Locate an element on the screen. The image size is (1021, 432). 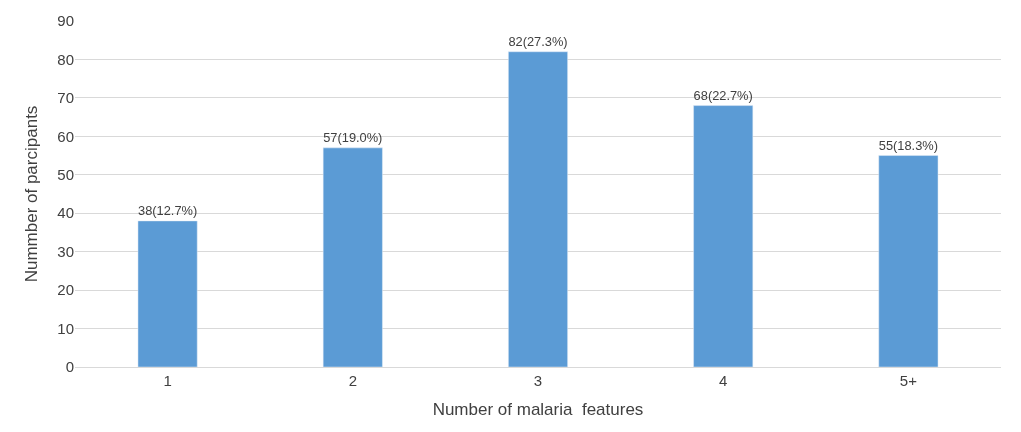
x-tick-label: 5+ is located at coordinates (908, 380).